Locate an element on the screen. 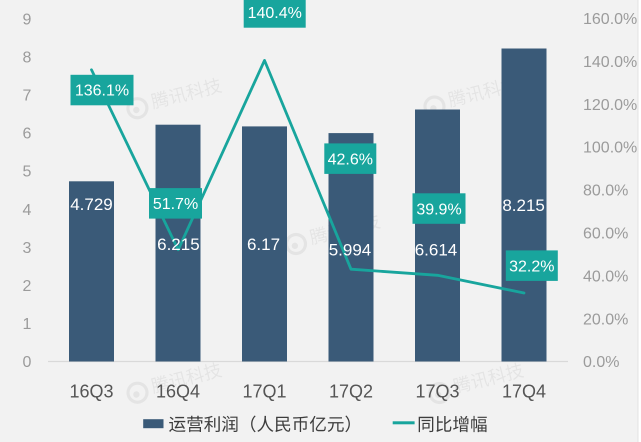 The width and height of the screenshot is (641, 442). svg-text: 0 is located at coordinates (27, 362).